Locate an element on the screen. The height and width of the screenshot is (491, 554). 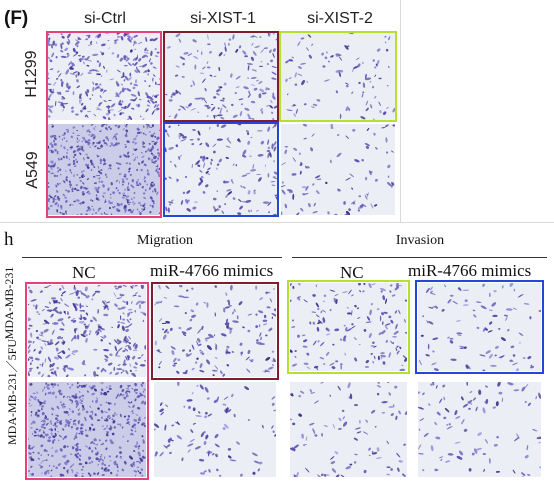
migration-rule is located at coordinates (152, 257).